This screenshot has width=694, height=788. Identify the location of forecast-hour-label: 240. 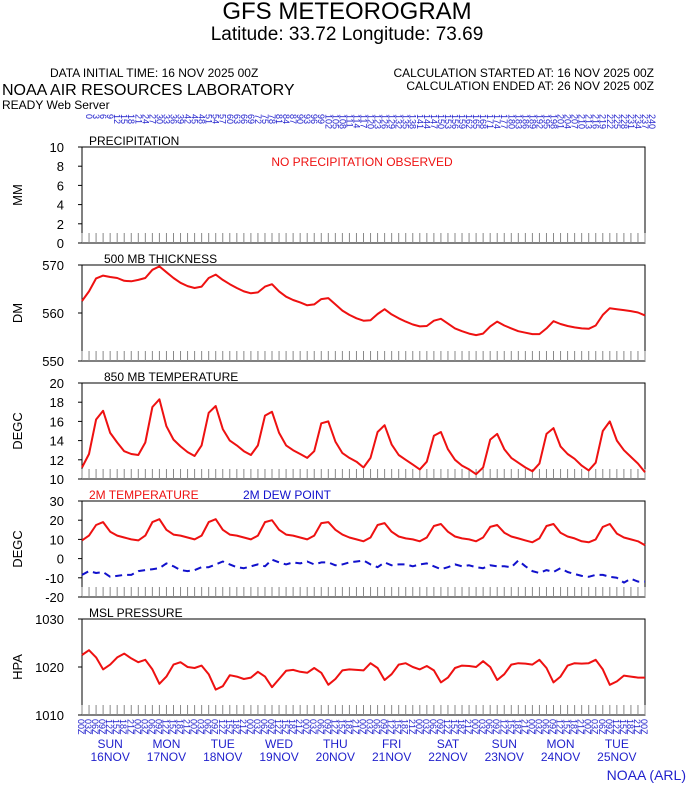
(652, 121).